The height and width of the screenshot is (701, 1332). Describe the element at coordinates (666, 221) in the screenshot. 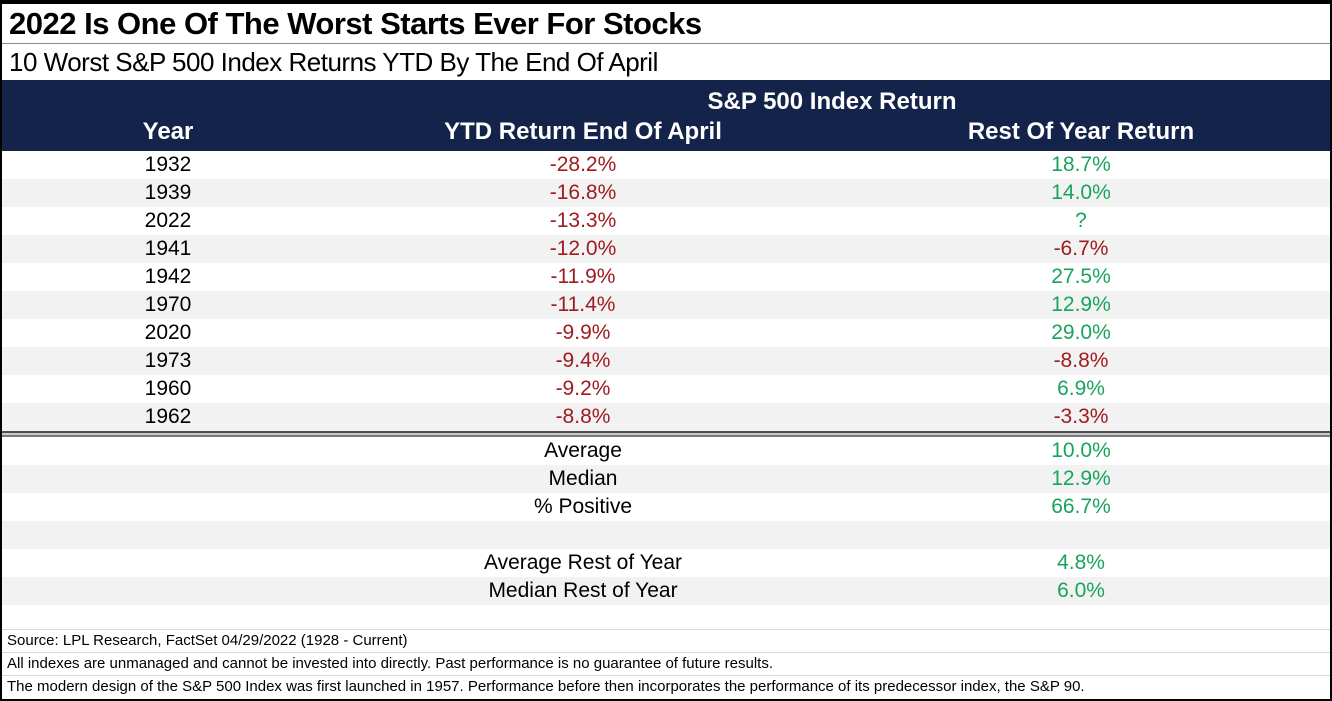

I see `table-row: 2022 -13.3% ?` at that location.